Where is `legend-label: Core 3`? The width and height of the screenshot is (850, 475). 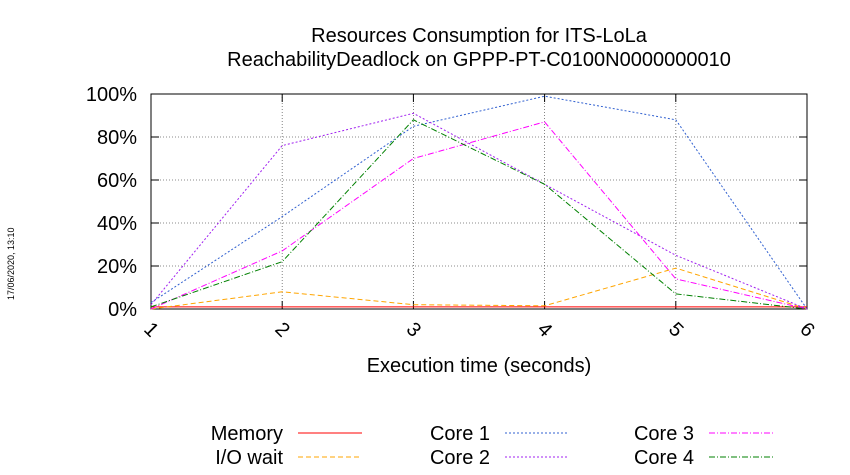 legend-label: Core 3 is located at coordinates (664, 434).